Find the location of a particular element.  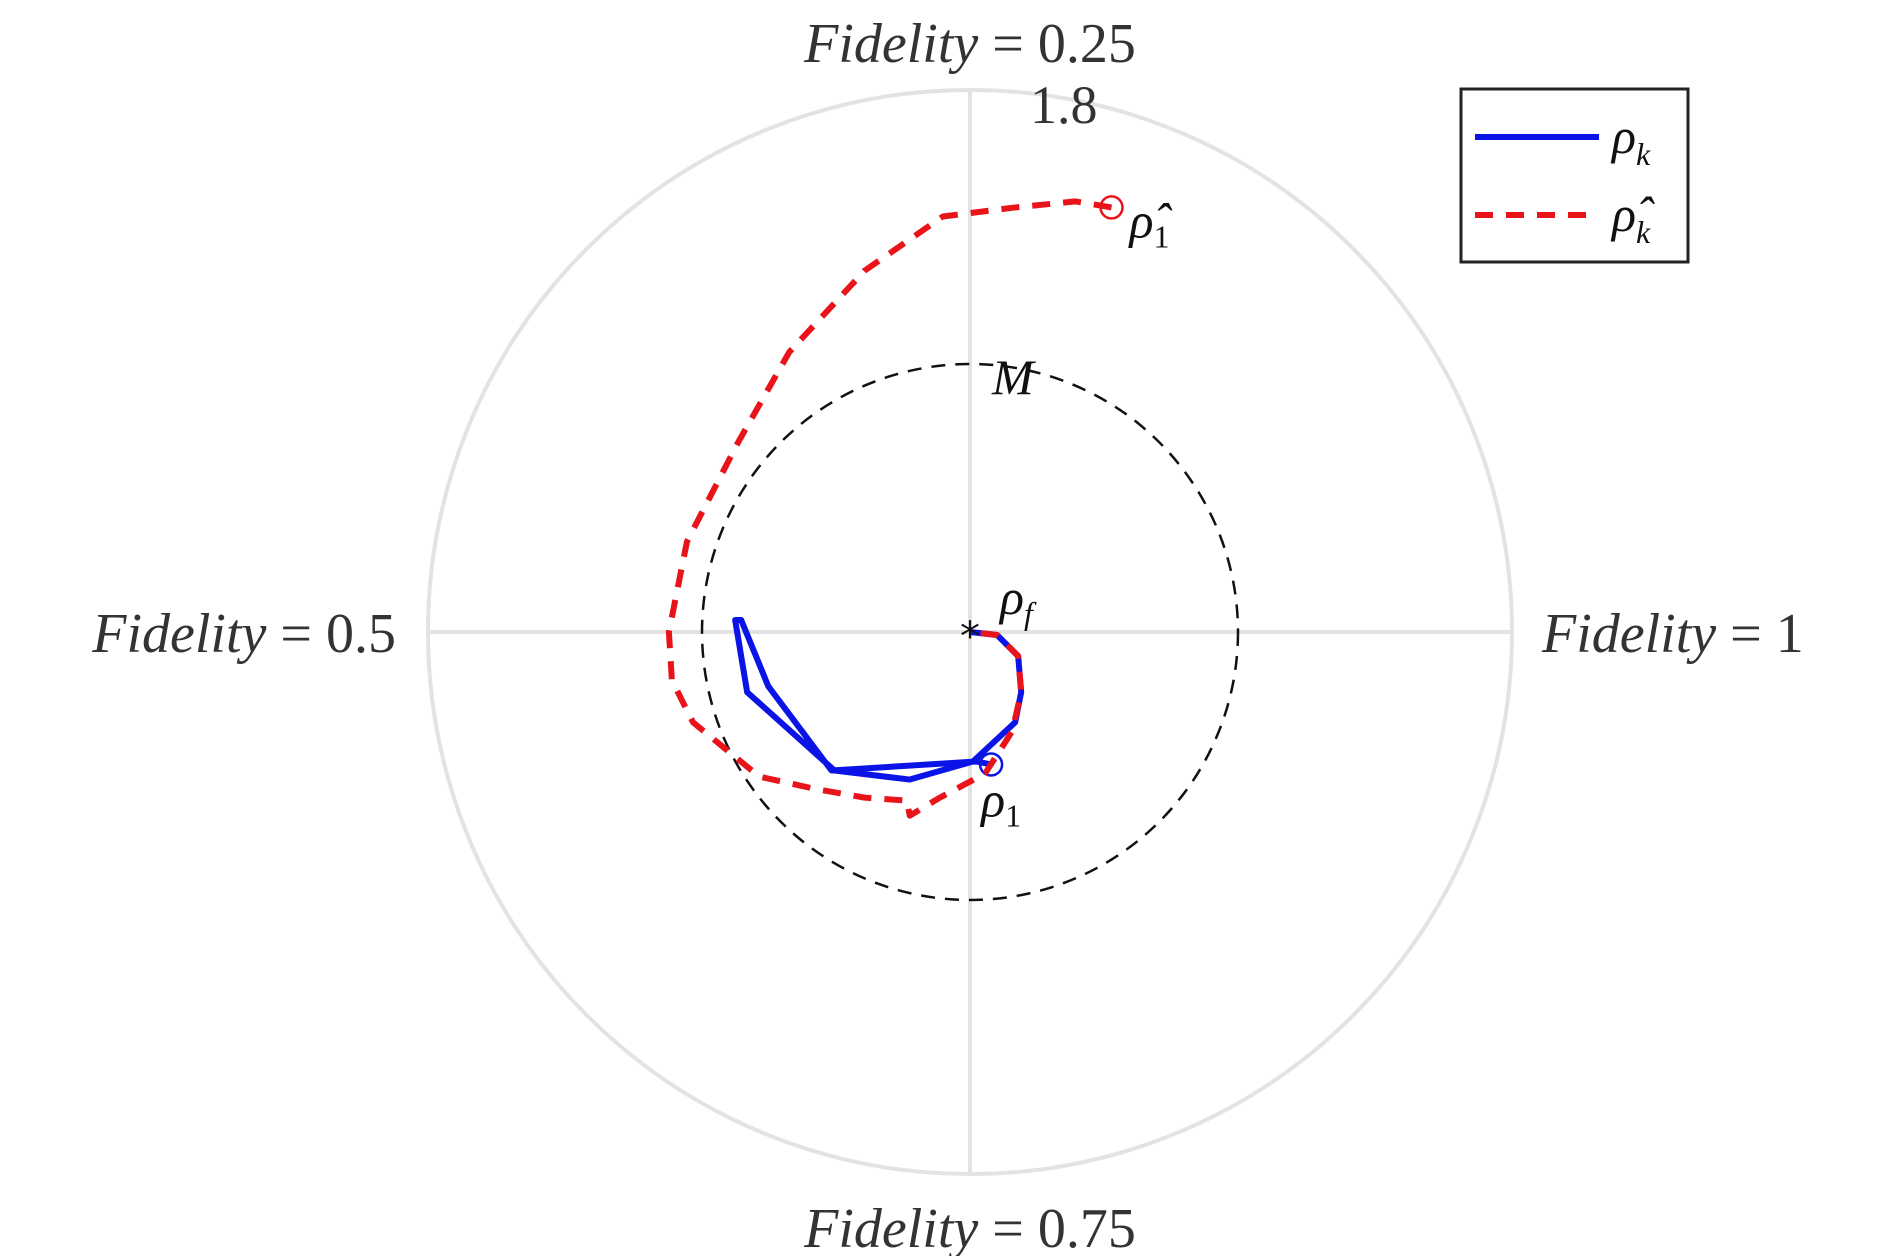

legend-label-rho-k: ρk is located at coordinates (1630, 140).